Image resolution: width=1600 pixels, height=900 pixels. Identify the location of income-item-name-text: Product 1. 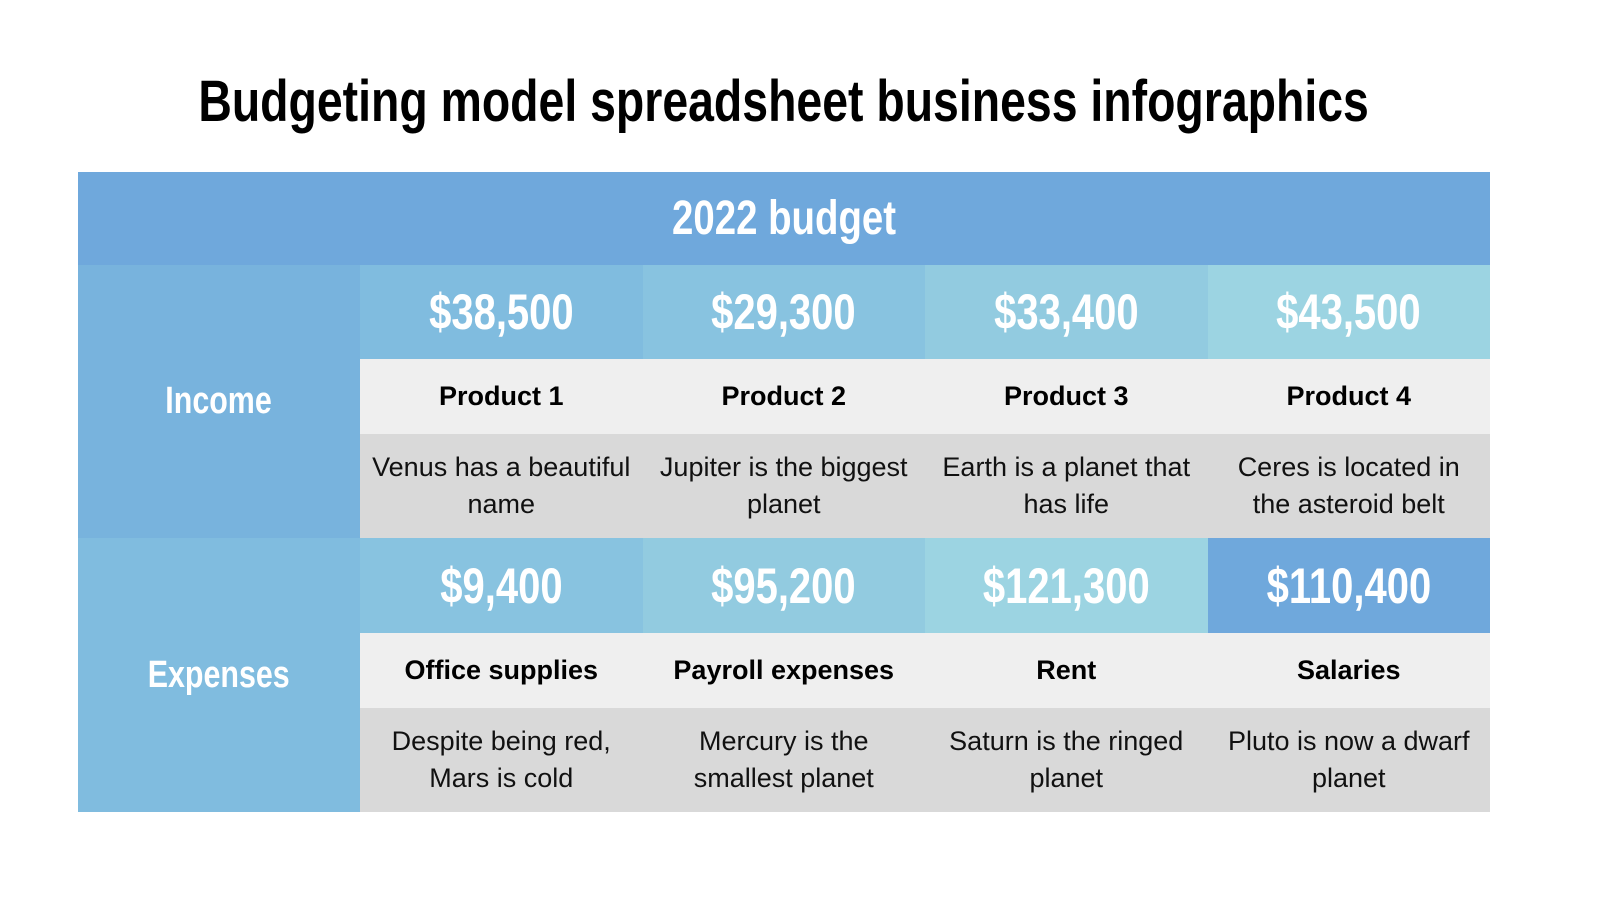
(501, 396).